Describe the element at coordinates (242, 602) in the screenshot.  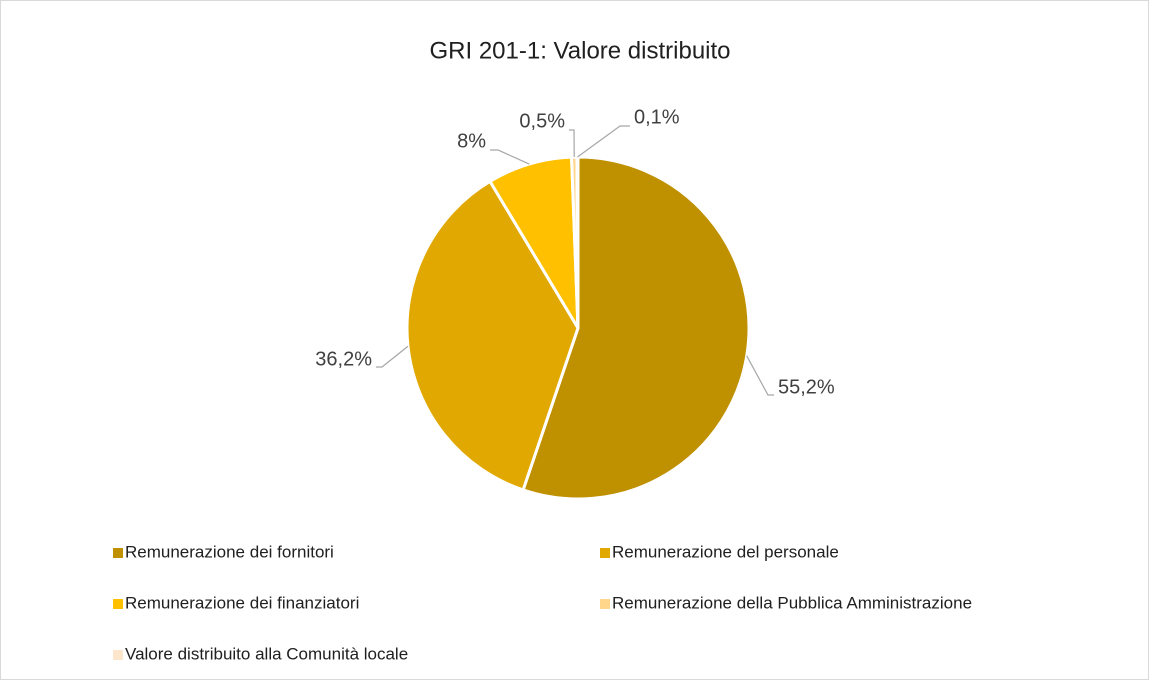
I see `legend-label: Remunerazione dei finanziatori` at that location.